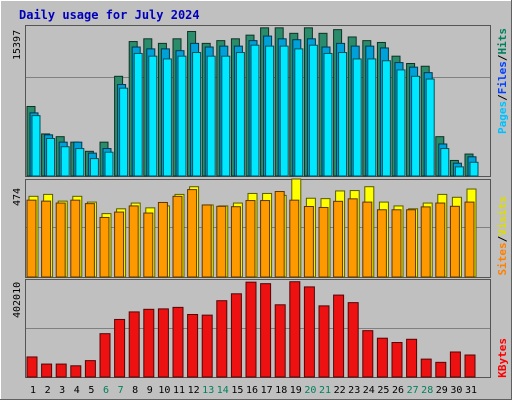 Image resolution: width=512 pixels, height=400 pixels. Describe the element at coordinates (77, 390) in the screenshot. I see `day-label-4: 4` at that location.